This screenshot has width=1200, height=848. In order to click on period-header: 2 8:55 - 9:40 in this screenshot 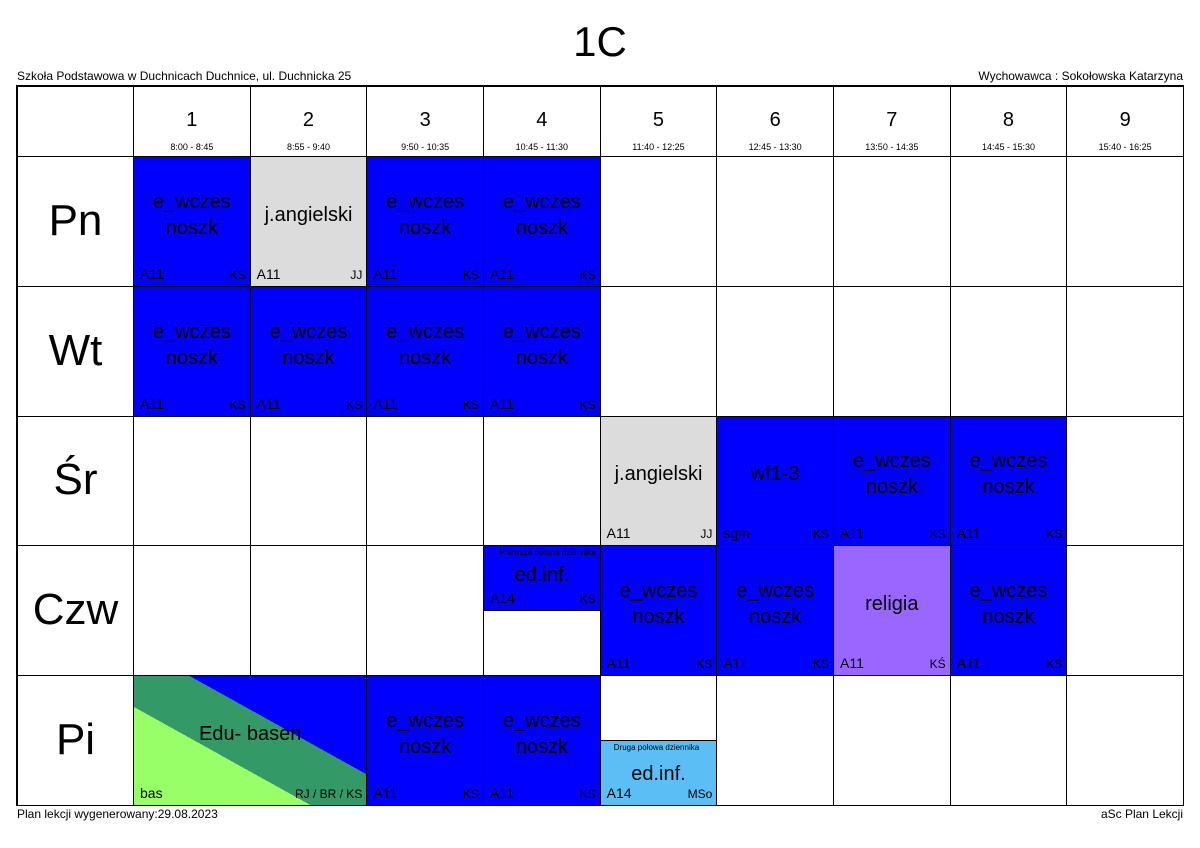, I will do `click(308, 121)`.